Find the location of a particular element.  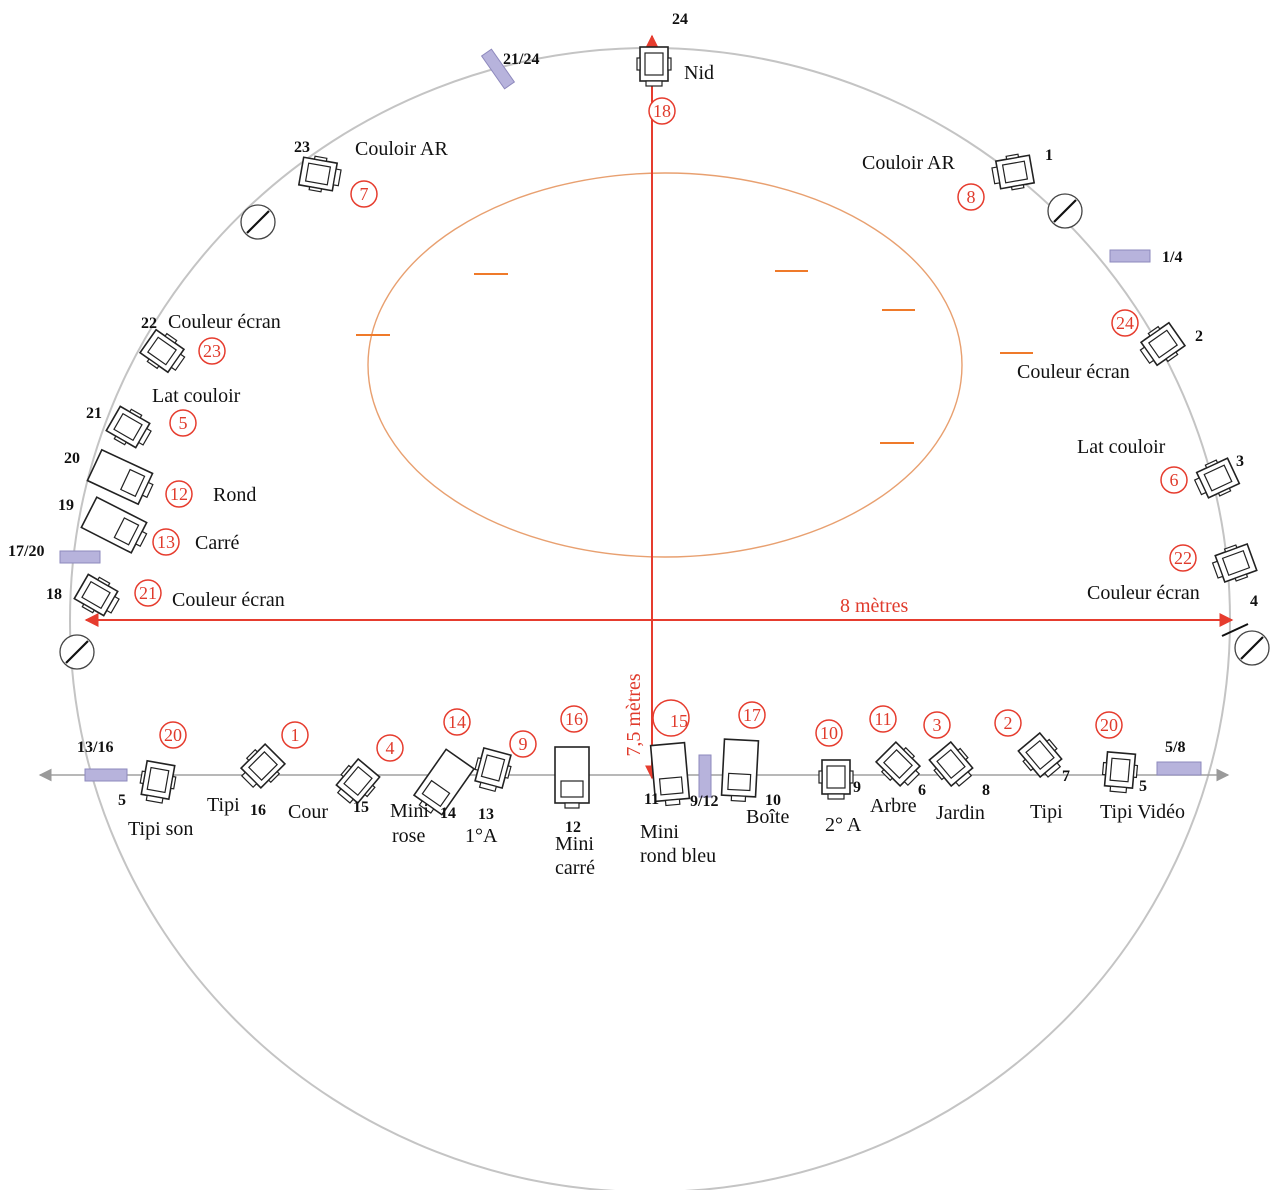

unit-b6-number: 6 is located at coordinates (922, 790).